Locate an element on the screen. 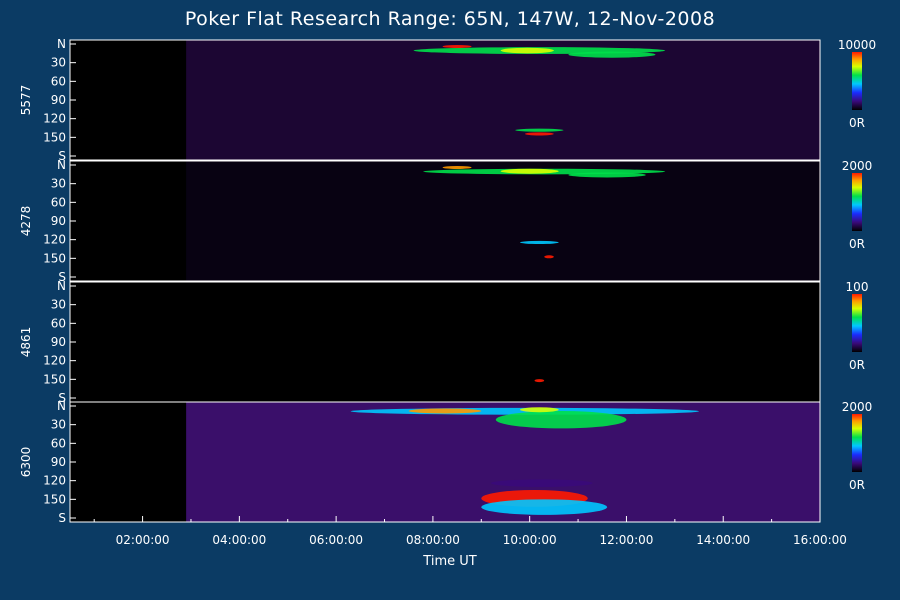  panel-4278-data-region is located at coordinates (503, 221).